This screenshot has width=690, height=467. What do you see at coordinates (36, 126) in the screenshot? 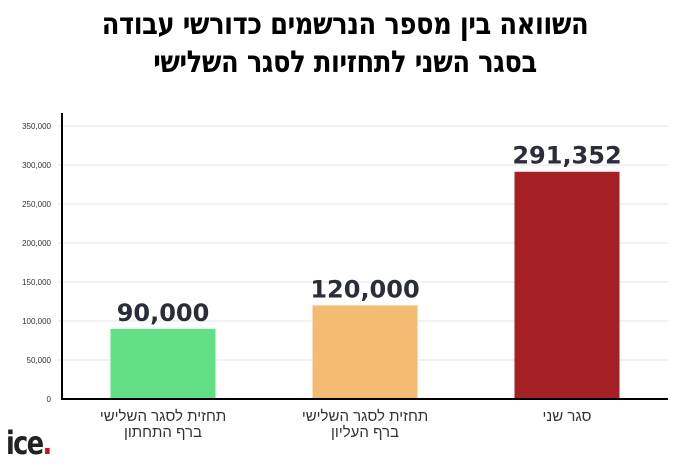
I see `y-tick-label: 350,000` at bounding box center [36, 126].